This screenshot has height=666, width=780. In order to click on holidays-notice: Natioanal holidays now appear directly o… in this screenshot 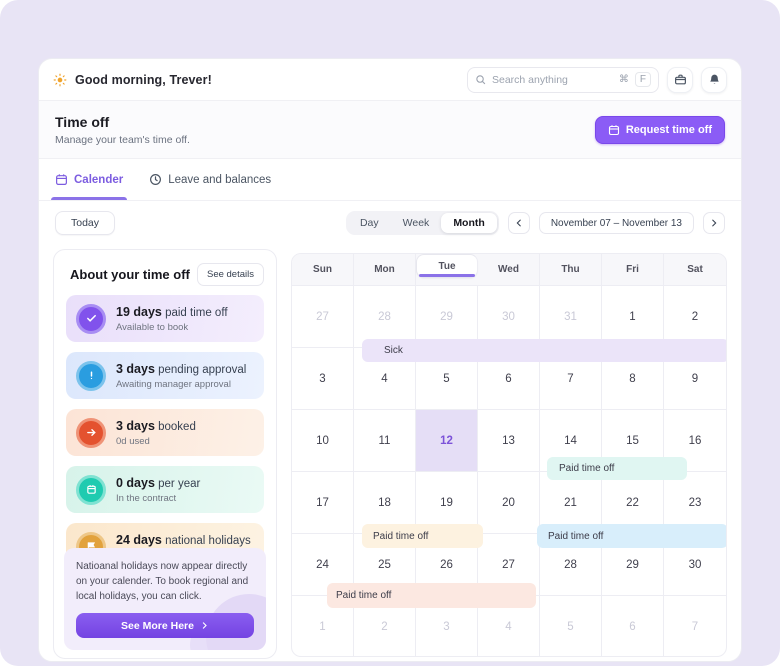, I will do `click(165, 599)`.